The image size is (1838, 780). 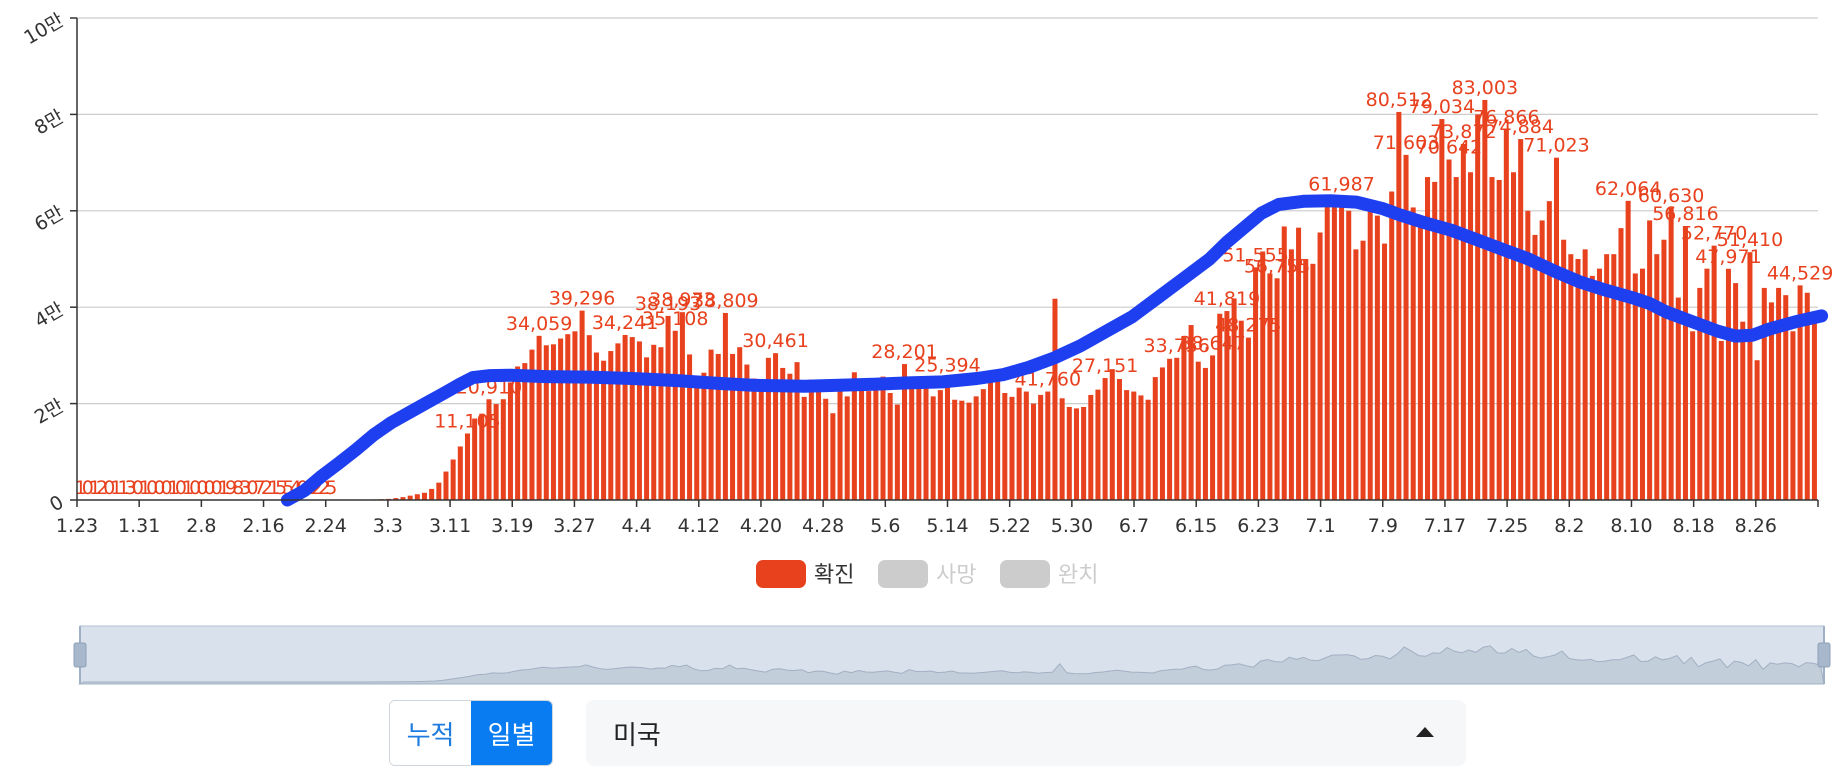 What do you see at coordinates (1556, 146) in the screenshot?
I see `bar-data-label: 71,023` at bounding box center [1556, 146].